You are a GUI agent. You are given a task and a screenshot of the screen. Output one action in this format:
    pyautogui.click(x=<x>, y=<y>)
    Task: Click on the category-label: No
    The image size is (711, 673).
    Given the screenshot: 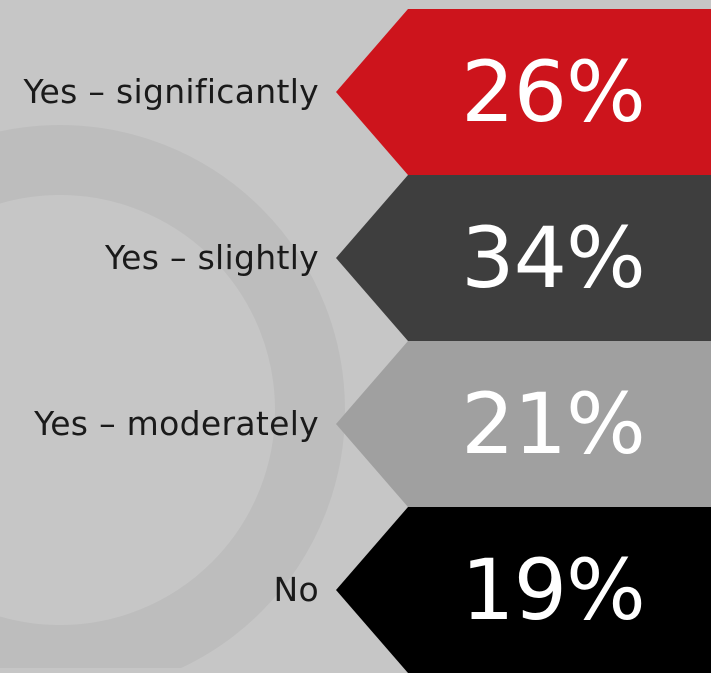 What is the action you would take?
    pyautogui.click(x=296, y=589)
    